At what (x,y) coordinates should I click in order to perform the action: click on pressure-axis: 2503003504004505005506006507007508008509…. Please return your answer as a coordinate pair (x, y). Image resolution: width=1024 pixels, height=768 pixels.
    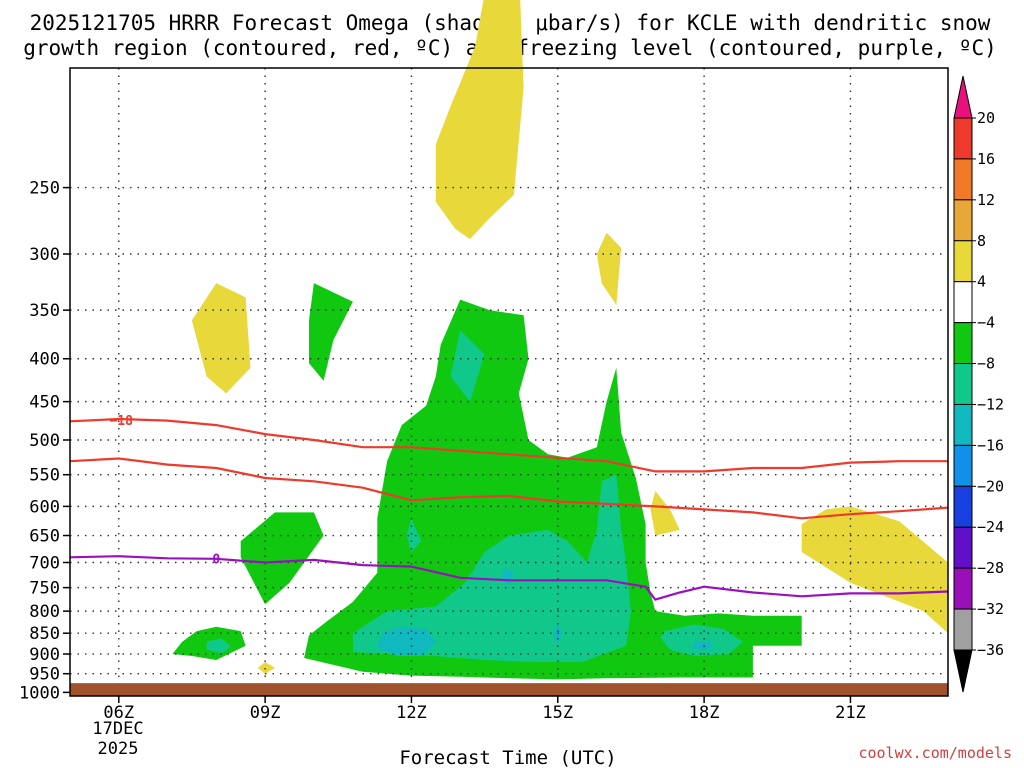
    Looking at the image, I should click on (44, 441).